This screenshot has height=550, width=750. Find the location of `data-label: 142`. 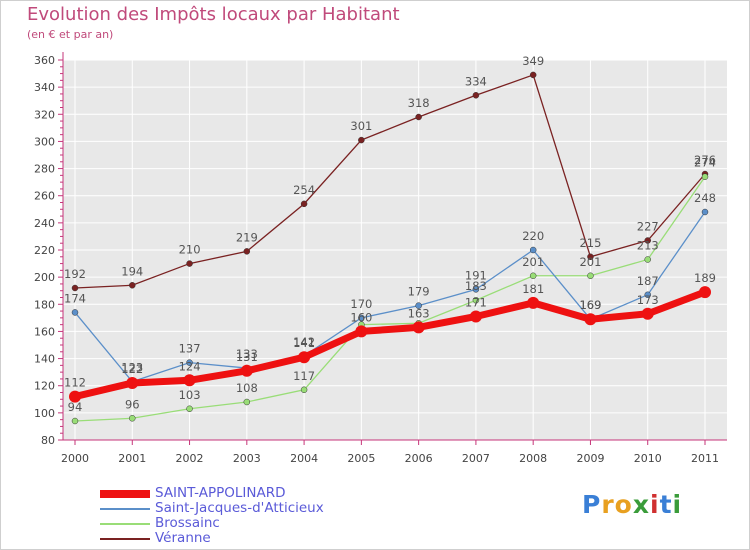

data-label: 142 is located at coordinates (304, 342).